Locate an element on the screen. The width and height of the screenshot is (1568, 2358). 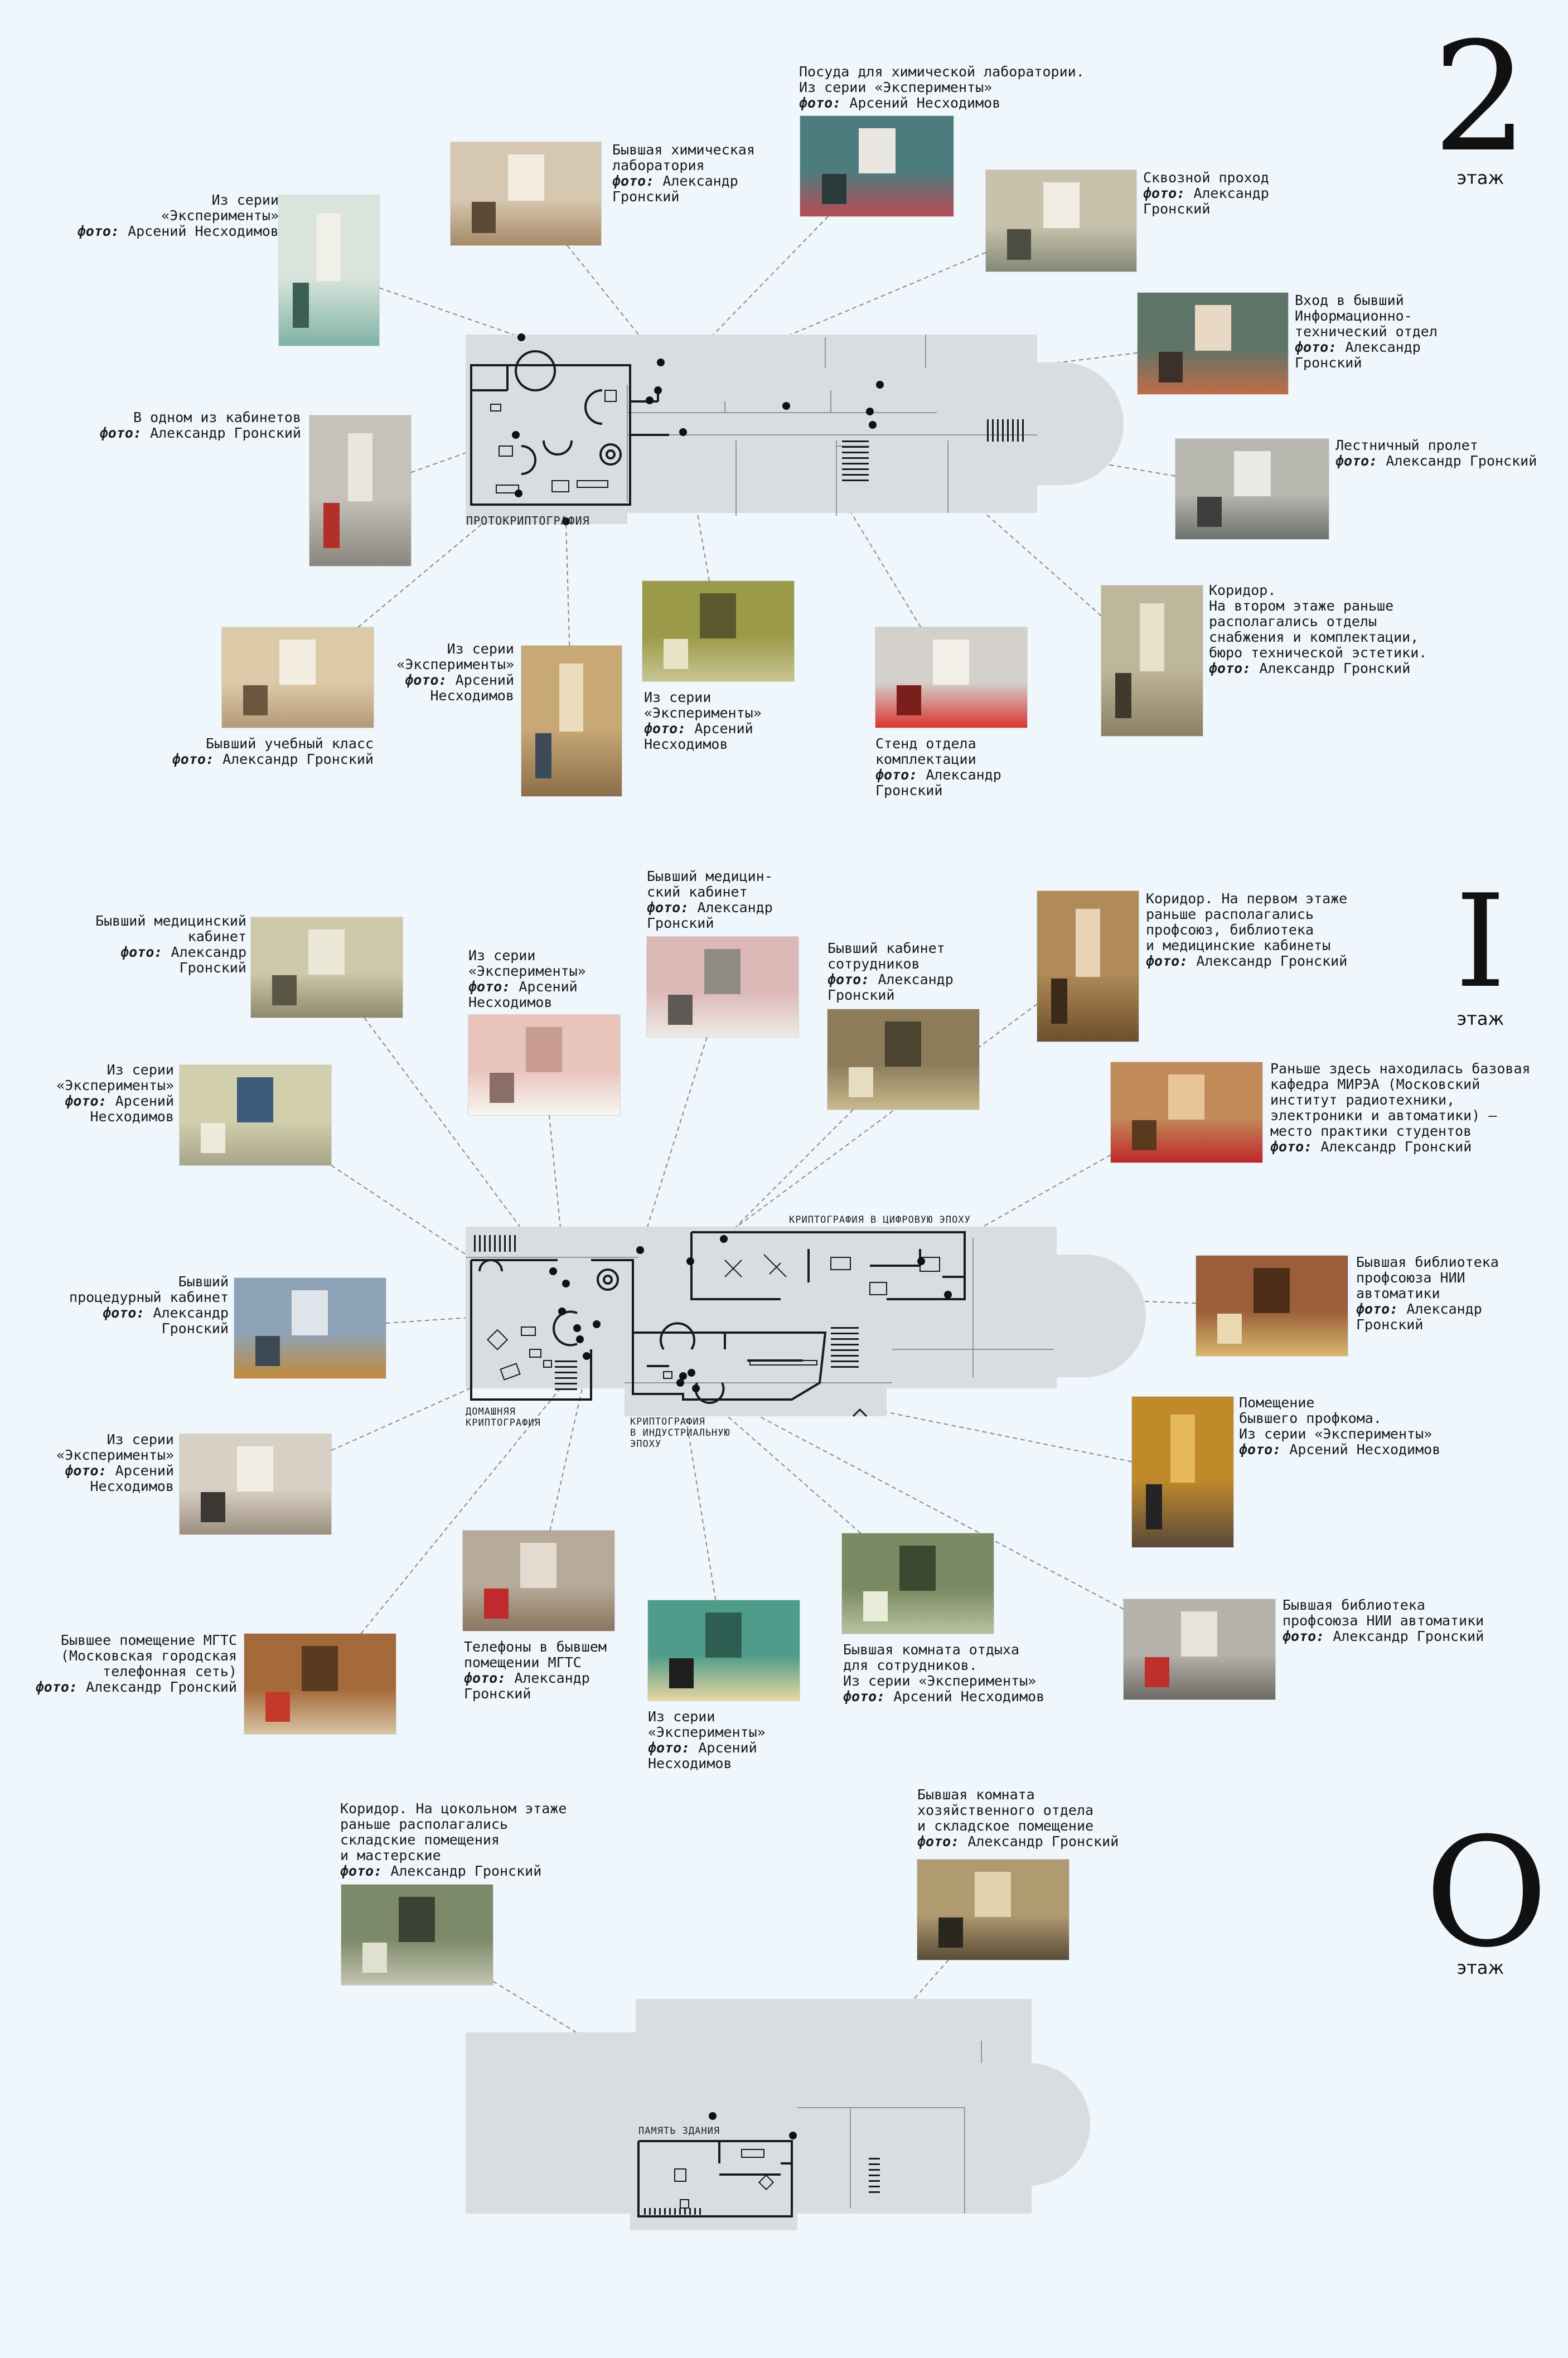
caption-line: автоматики is located at coordinates (1398, 1293).